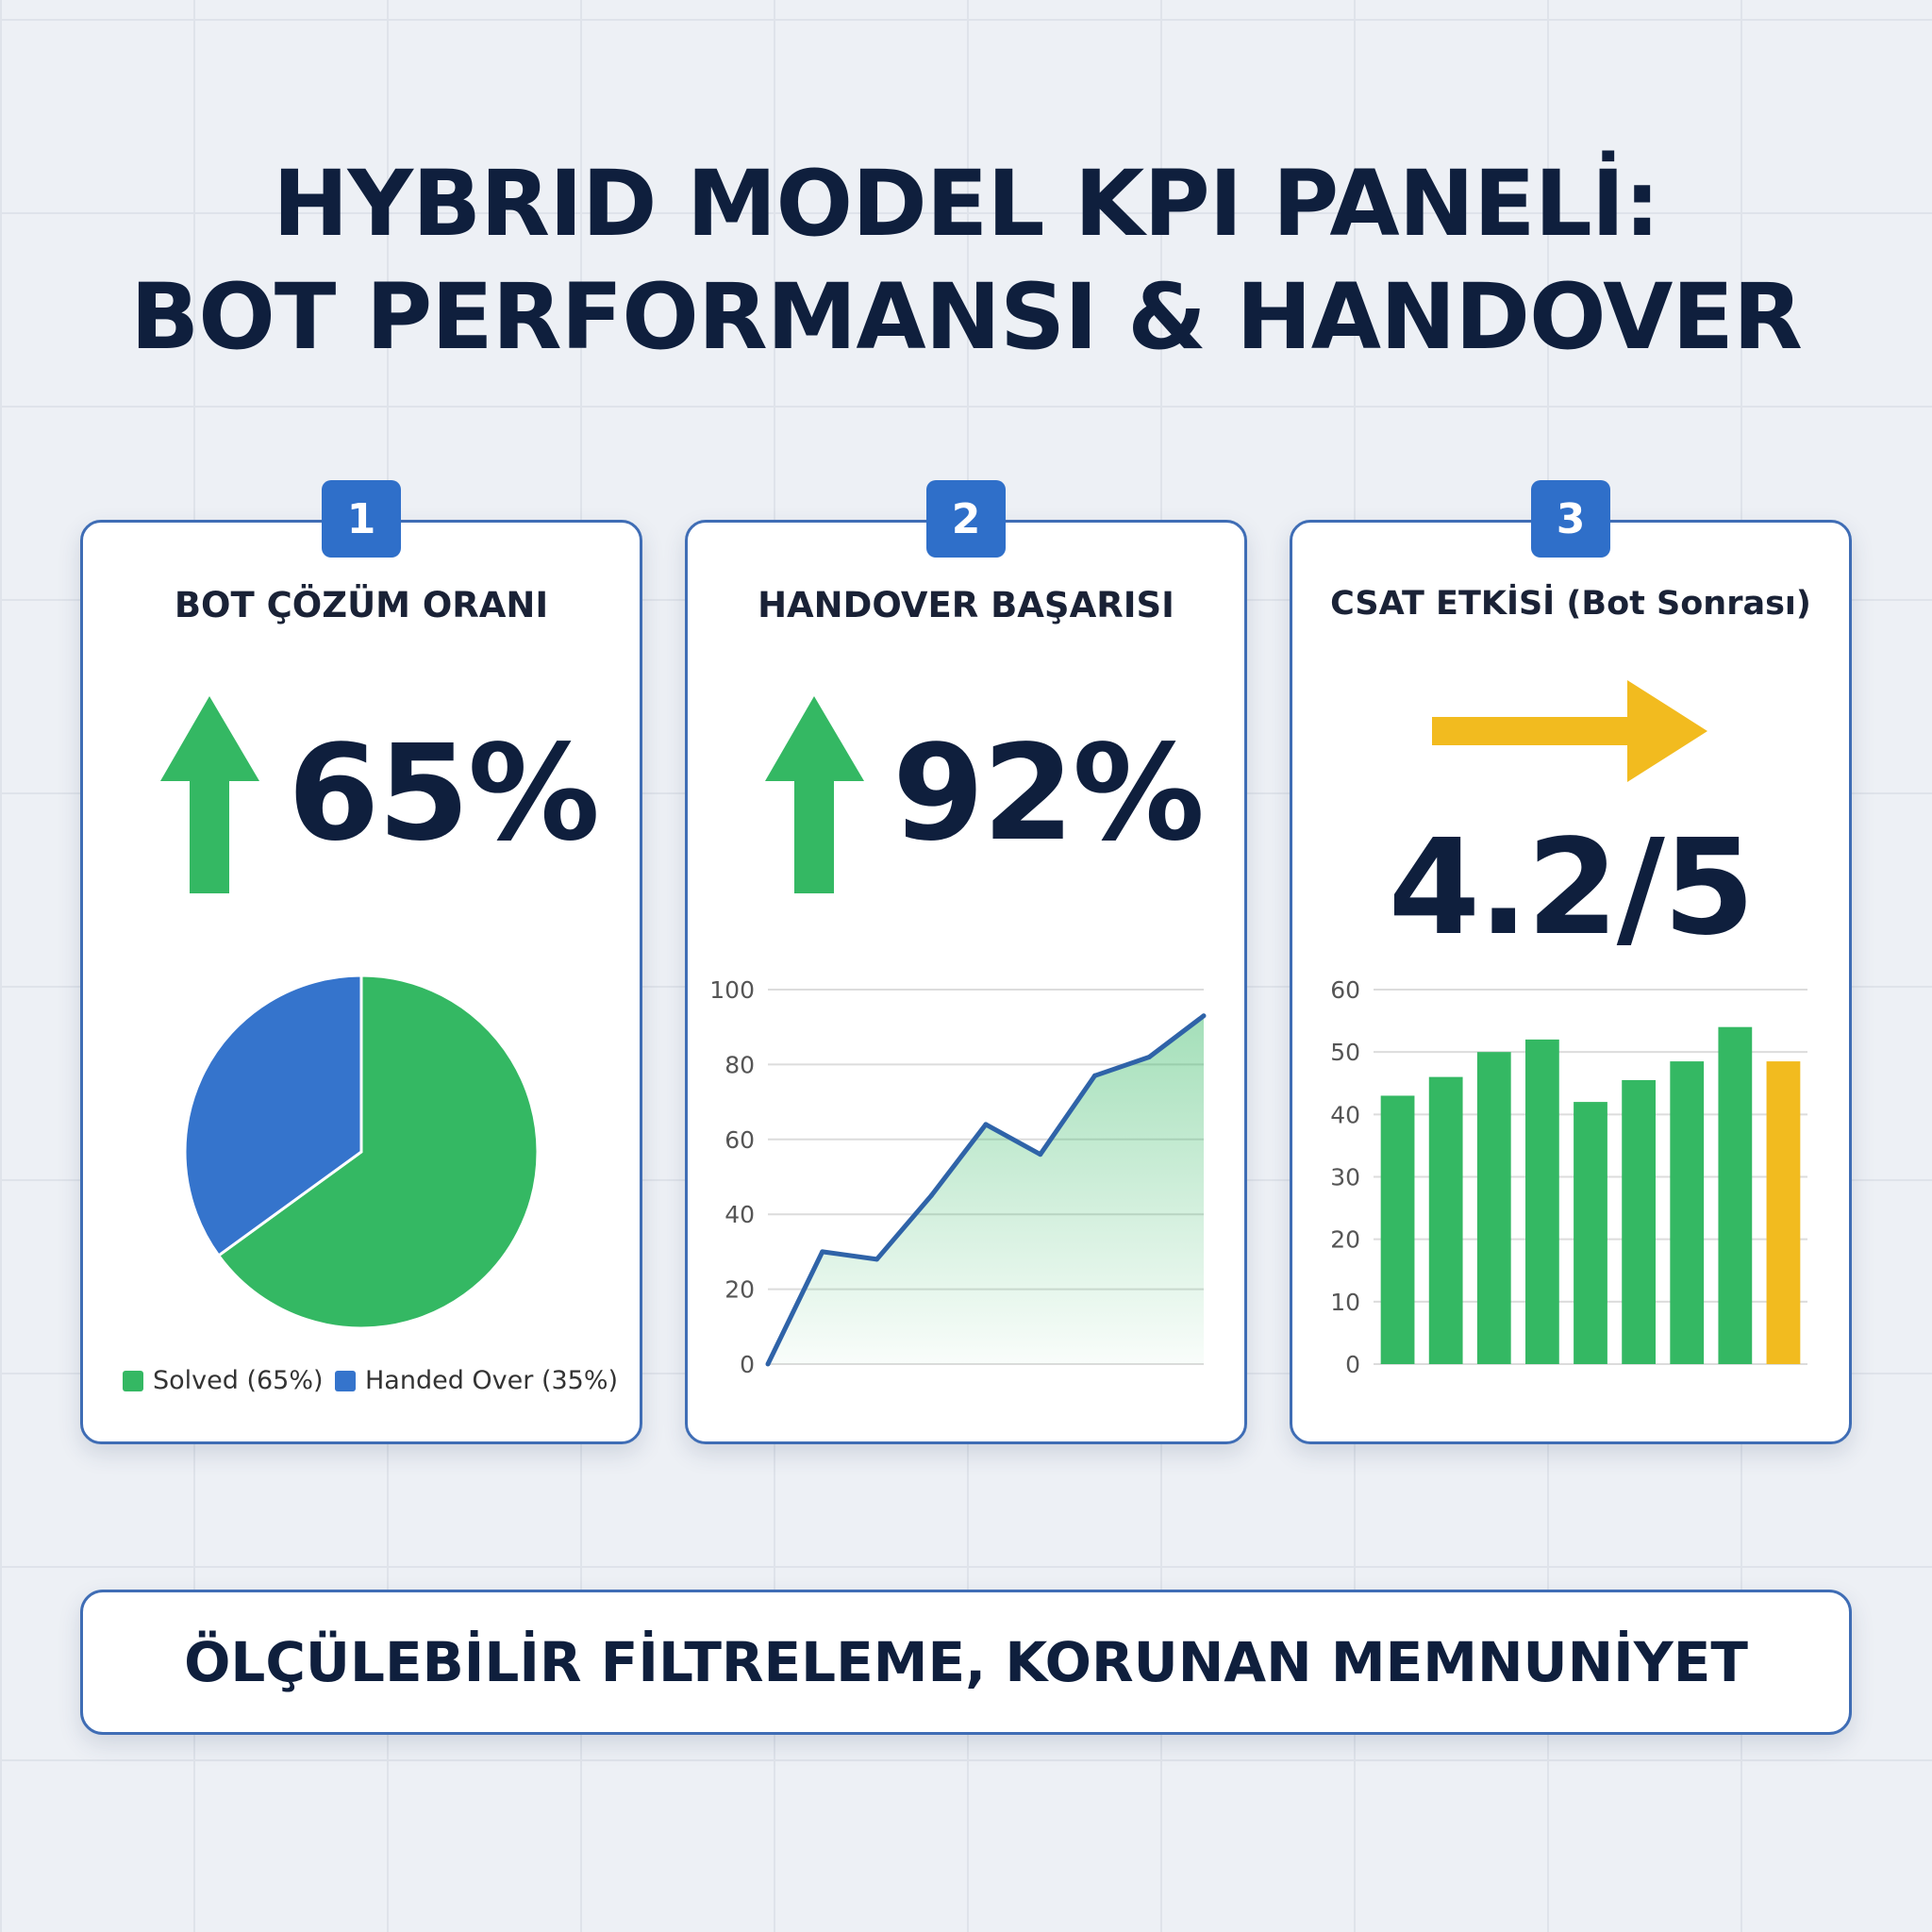  Describe the element at coordinates (740, 1064) in the screenshot. I see `y-tick-label: 80` at that location.